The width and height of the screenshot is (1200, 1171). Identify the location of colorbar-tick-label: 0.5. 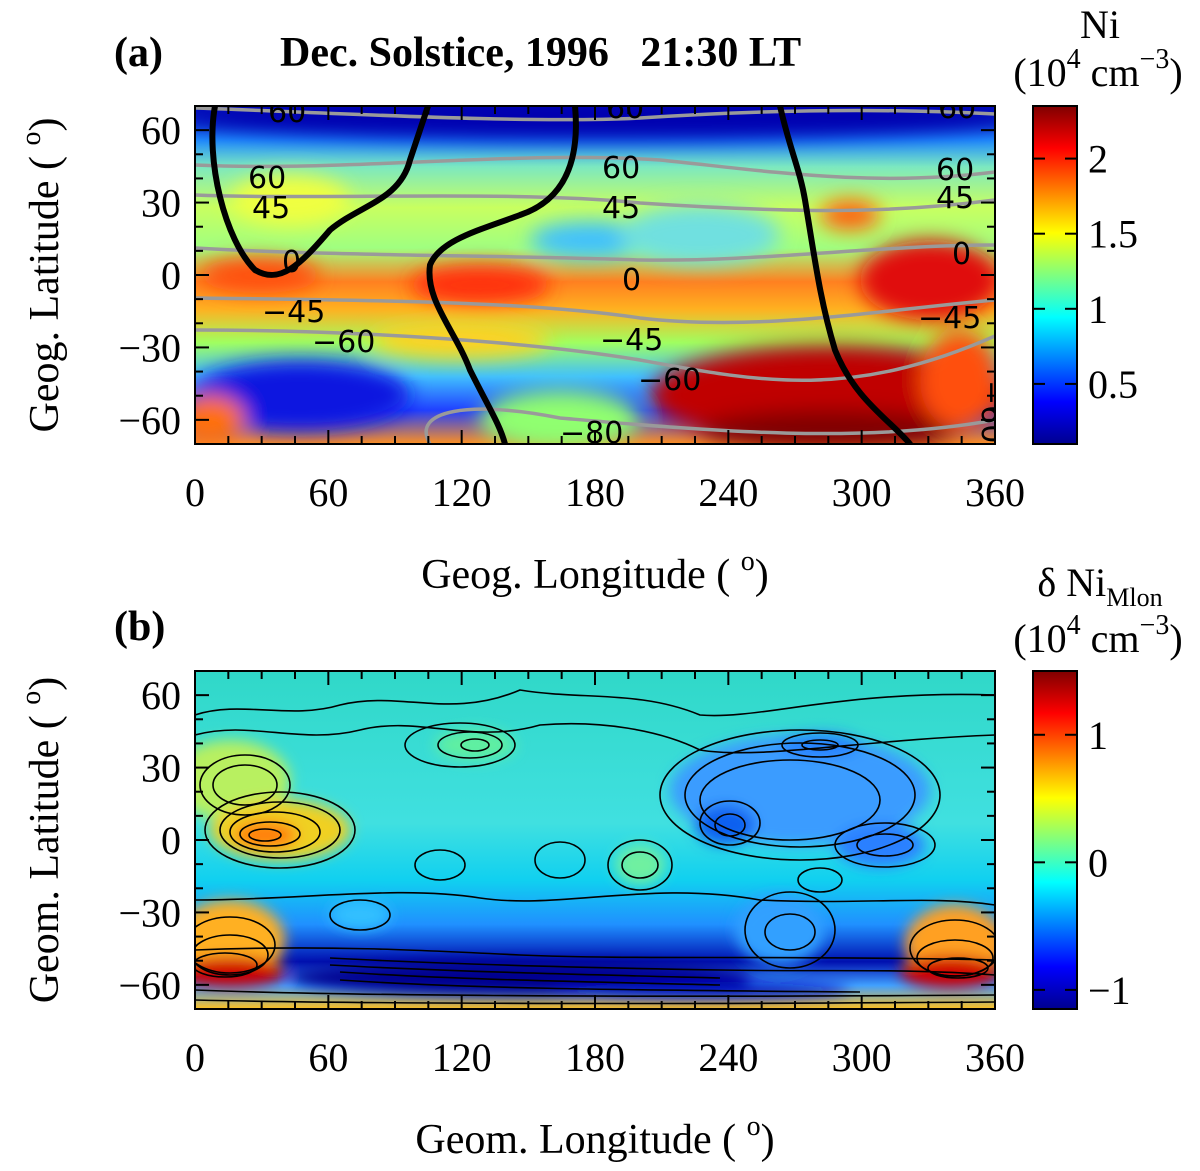
(1113, 384).